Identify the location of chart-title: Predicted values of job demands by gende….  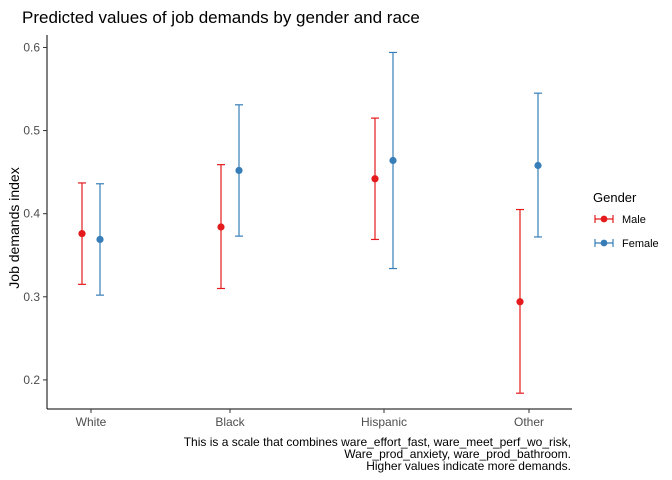
(221, 17).